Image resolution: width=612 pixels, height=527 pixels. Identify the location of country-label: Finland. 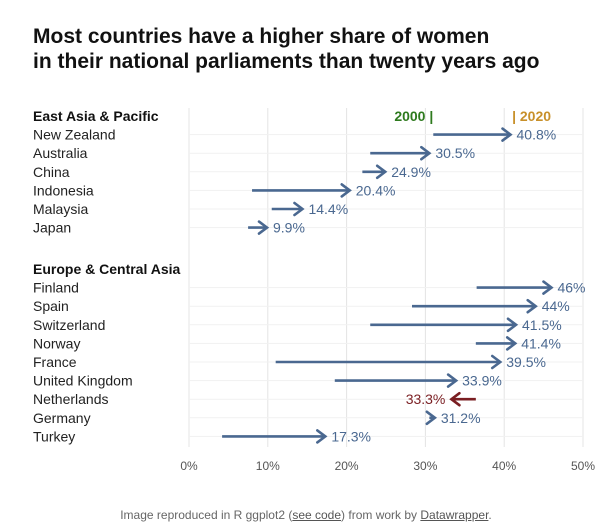
(56, 288).